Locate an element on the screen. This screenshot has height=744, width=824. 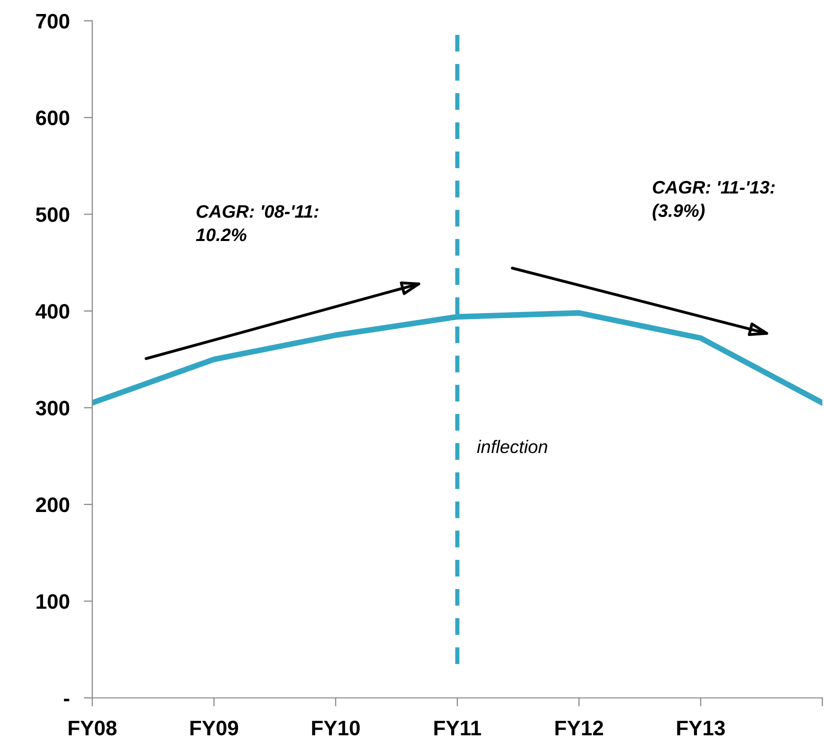
annotation: CAGR: '08-'11: 10.2% is located at coordinates (257, 223).